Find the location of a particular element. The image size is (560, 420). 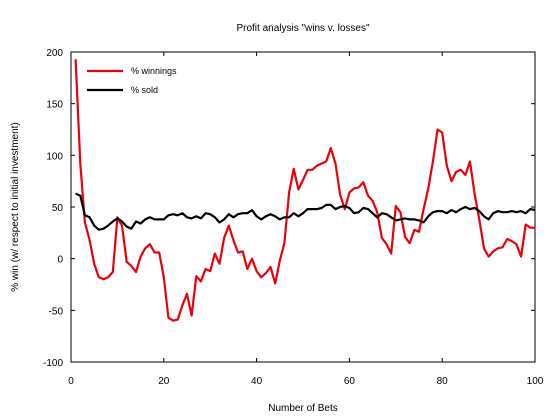

y-tick-label: 150 is located at coordinates (54, 105).